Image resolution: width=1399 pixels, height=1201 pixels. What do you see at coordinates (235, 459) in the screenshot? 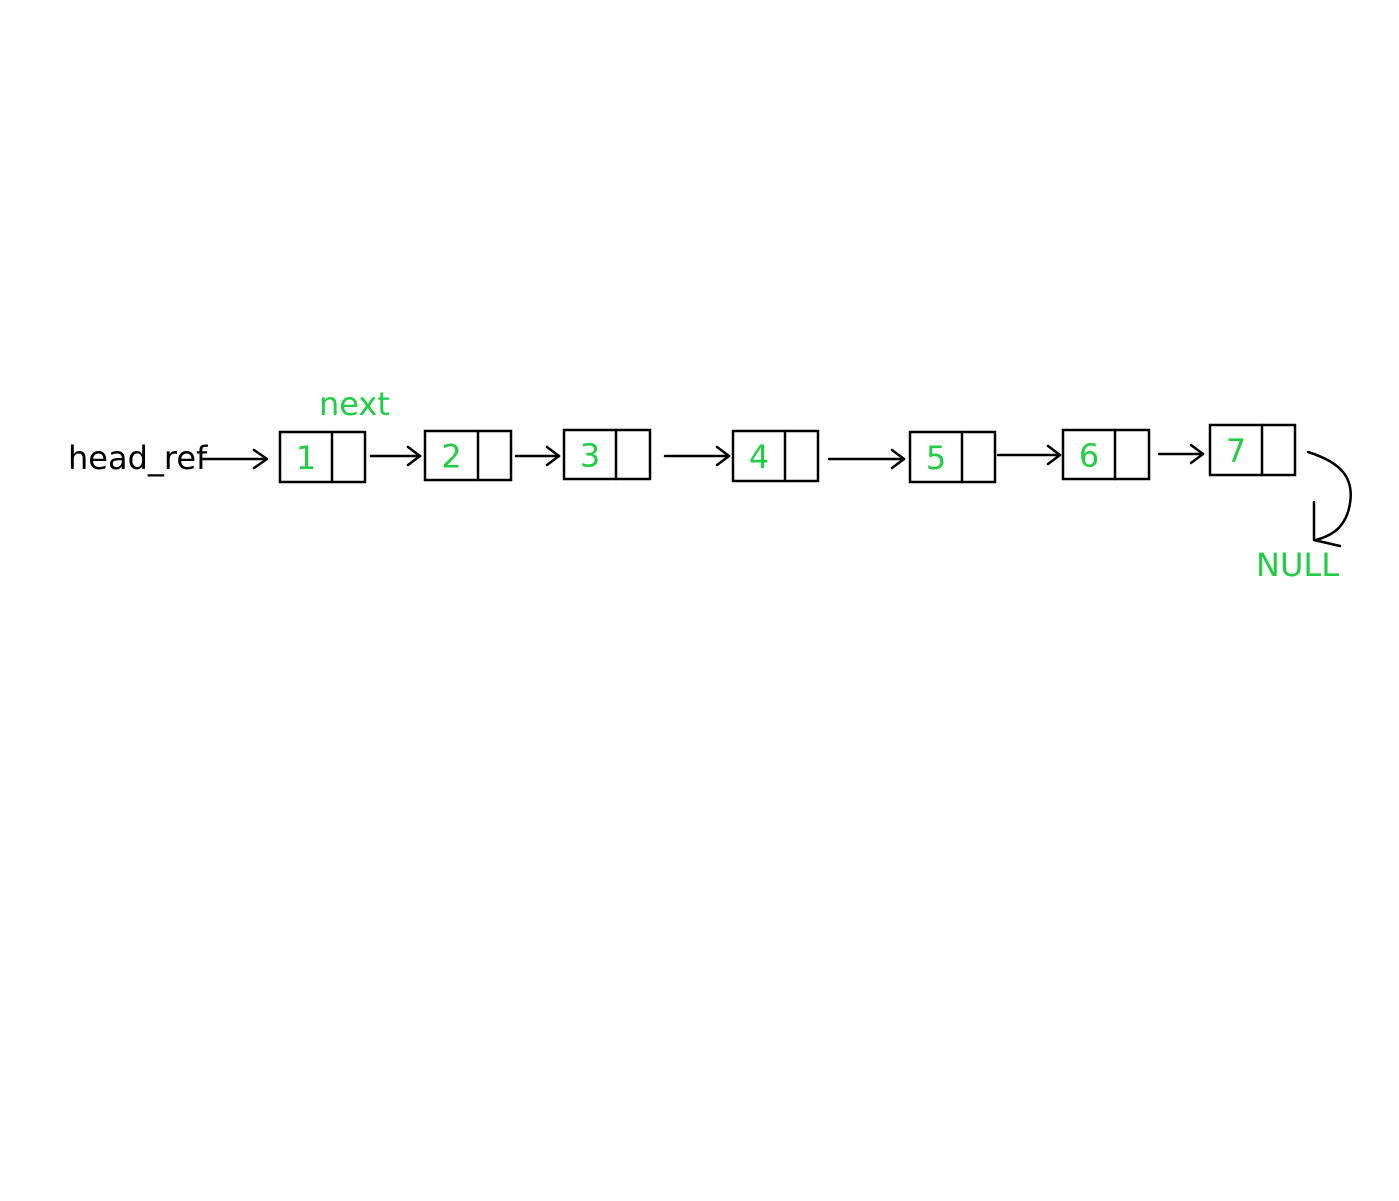
I see `head-arrow` at bounding box center [235, 459].